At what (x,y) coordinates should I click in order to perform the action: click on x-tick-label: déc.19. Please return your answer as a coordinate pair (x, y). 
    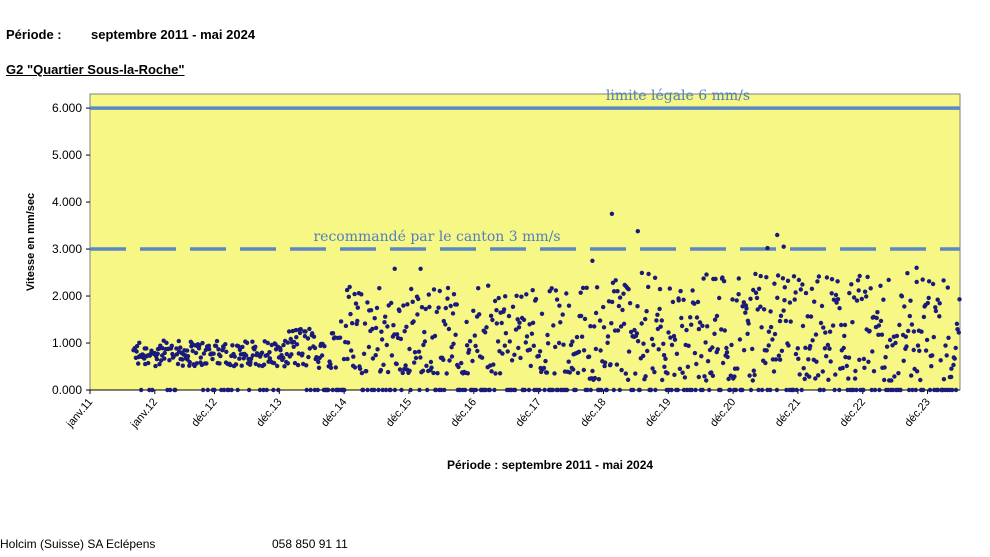
    Looking at the image, I should click on (658, 412).